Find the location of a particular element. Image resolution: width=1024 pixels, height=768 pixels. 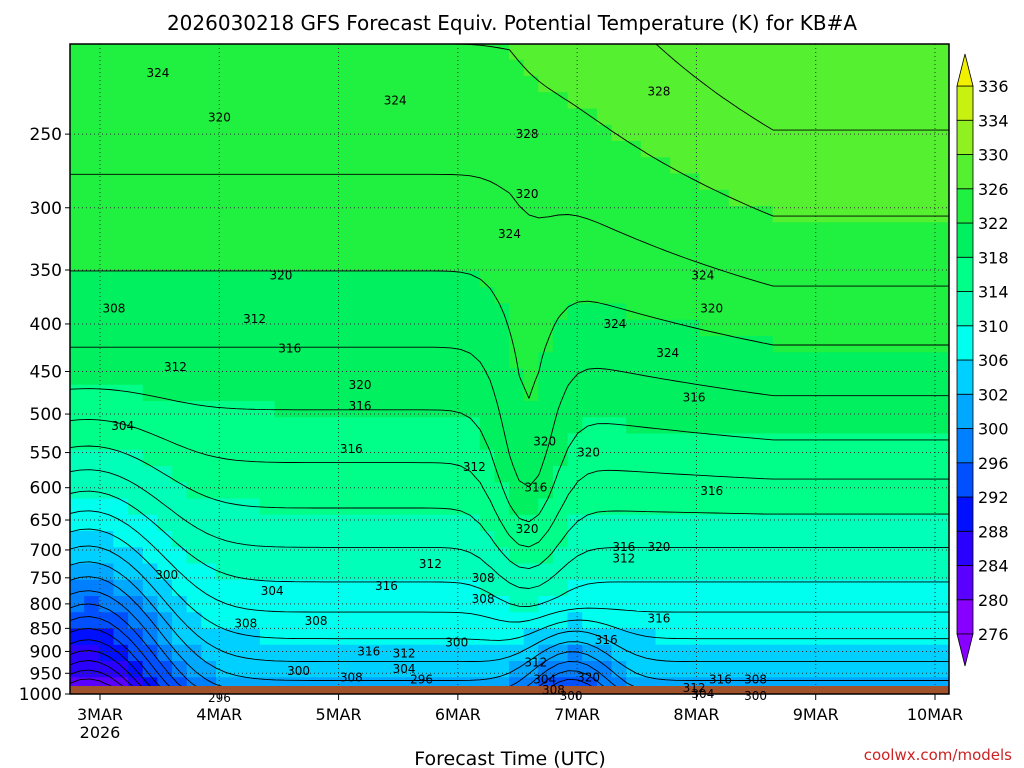

y-tick-label: 650 is located at coordinates (46, 521).